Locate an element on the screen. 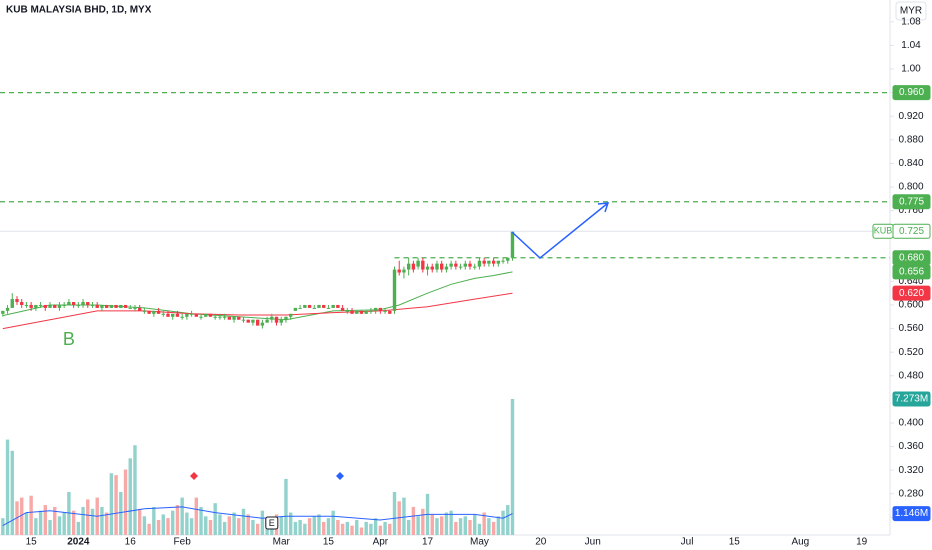 Image resolution: width=932 pixels, height=550 pixels. currency-button is located at coordinates (911, 11).